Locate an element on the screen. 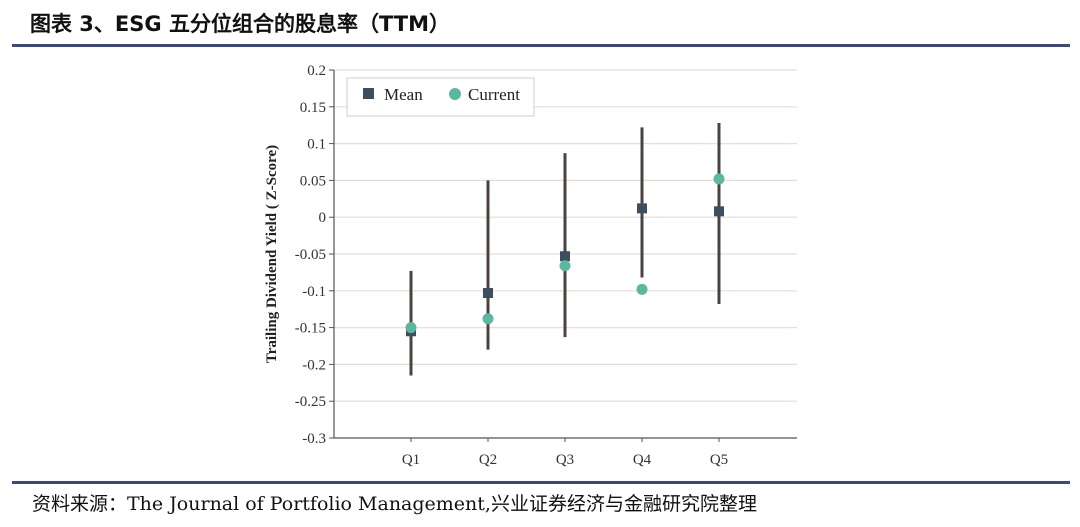  legend-box is located at coordinates (440, 97).